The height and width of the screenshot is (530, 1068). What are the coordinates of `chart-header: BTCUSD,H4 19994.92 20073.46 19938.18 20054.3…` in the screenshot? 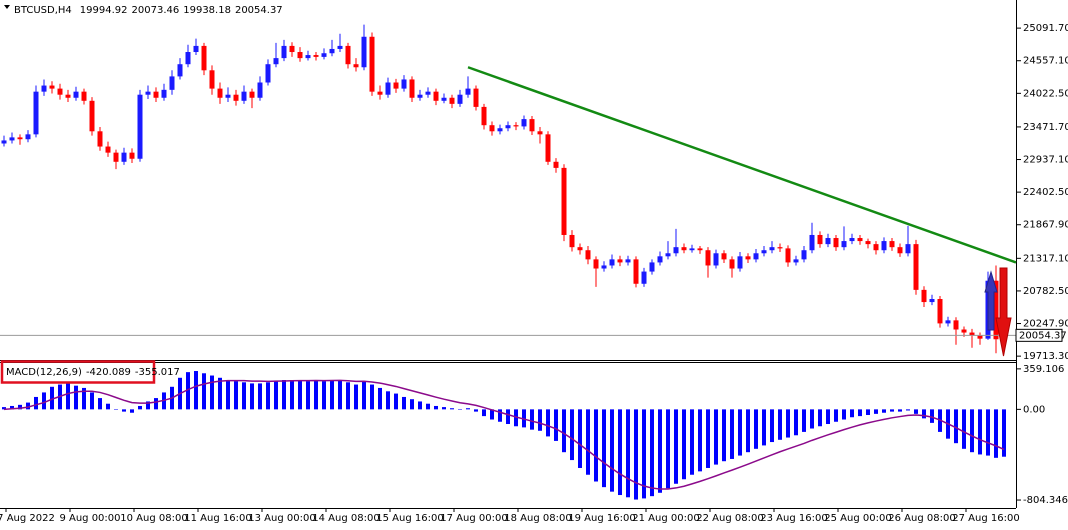 It's located at (148, 10).